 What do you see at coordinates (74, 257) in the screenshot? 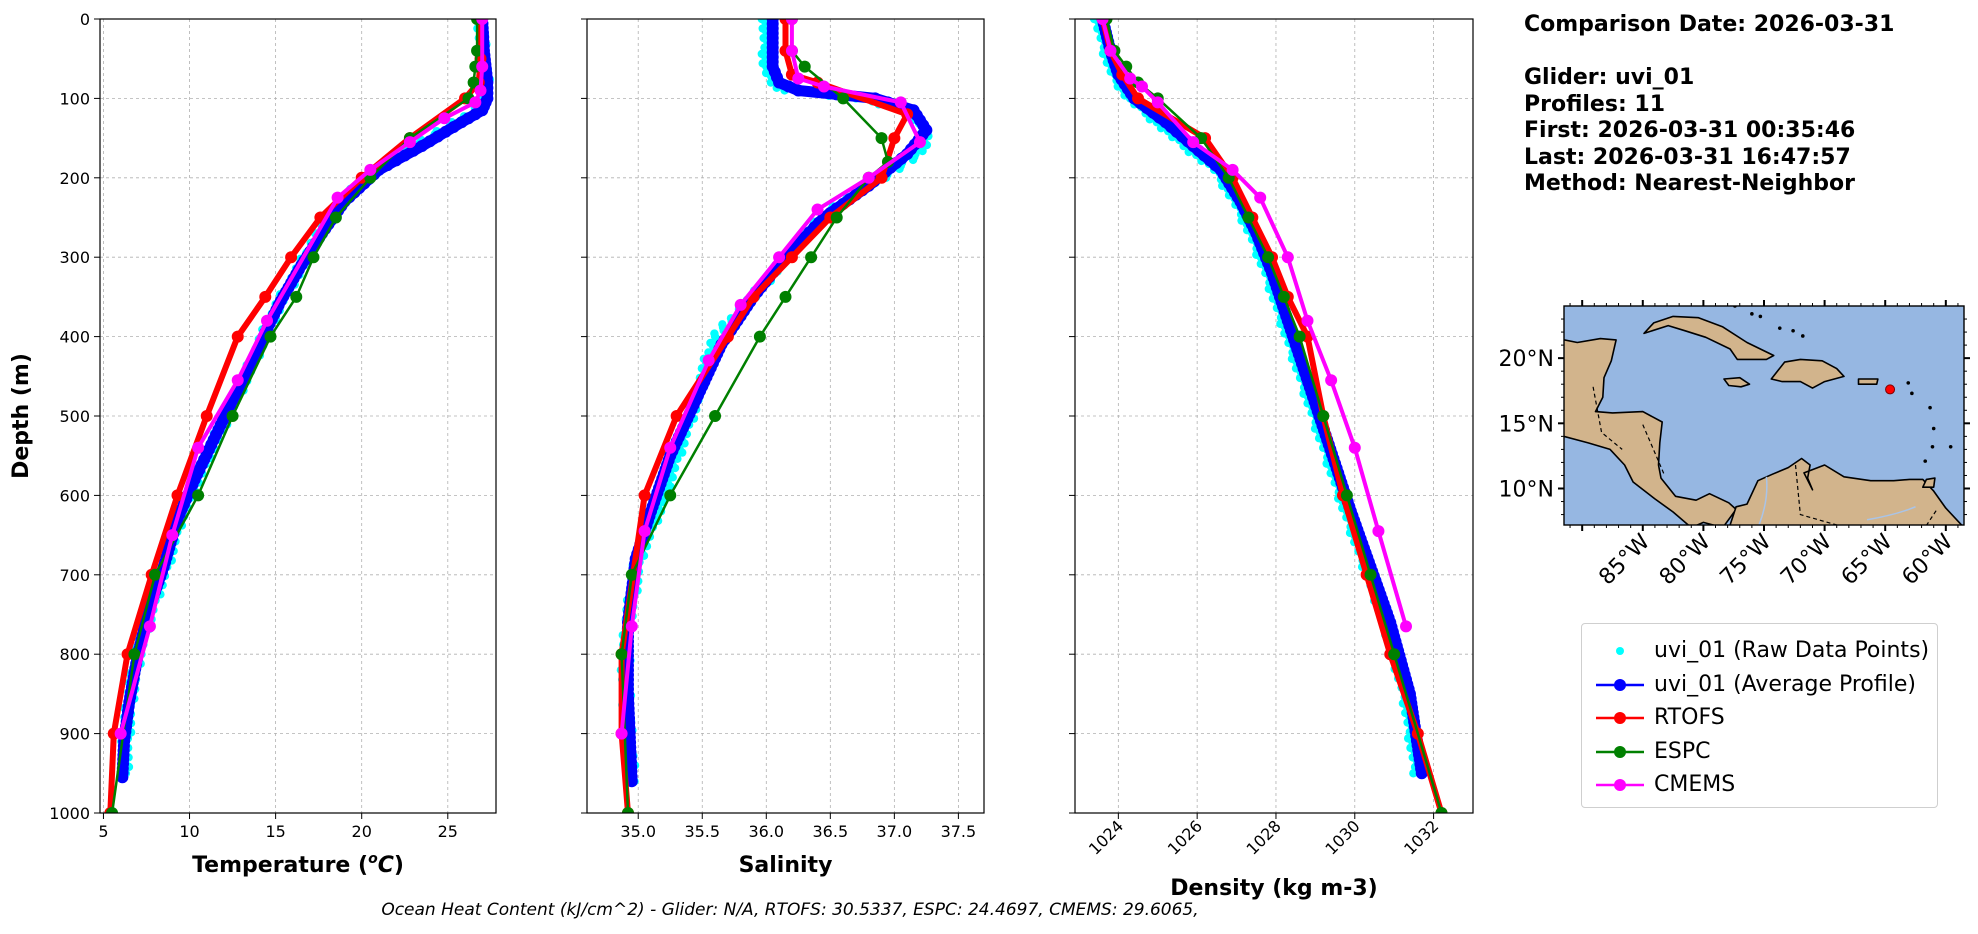
I see `y-tick-label: 300` at bounding box center [74, 257].